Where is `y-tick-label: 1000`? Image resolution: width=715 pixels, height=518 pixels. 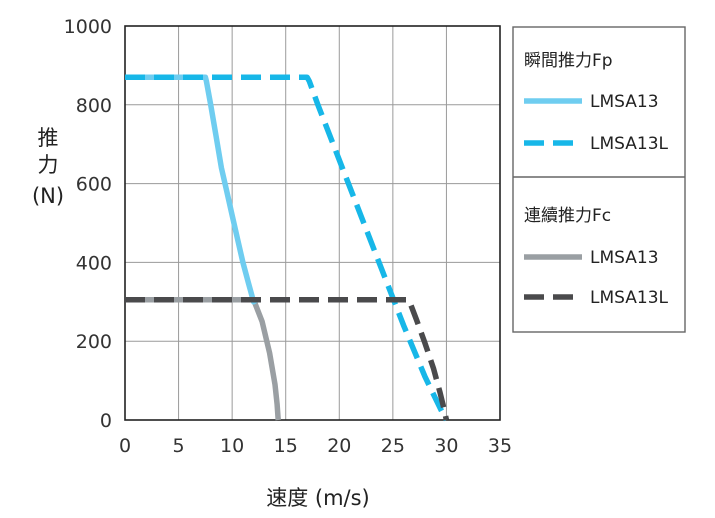 y-tick-label: 1000 is located at coordinates (88, 27).